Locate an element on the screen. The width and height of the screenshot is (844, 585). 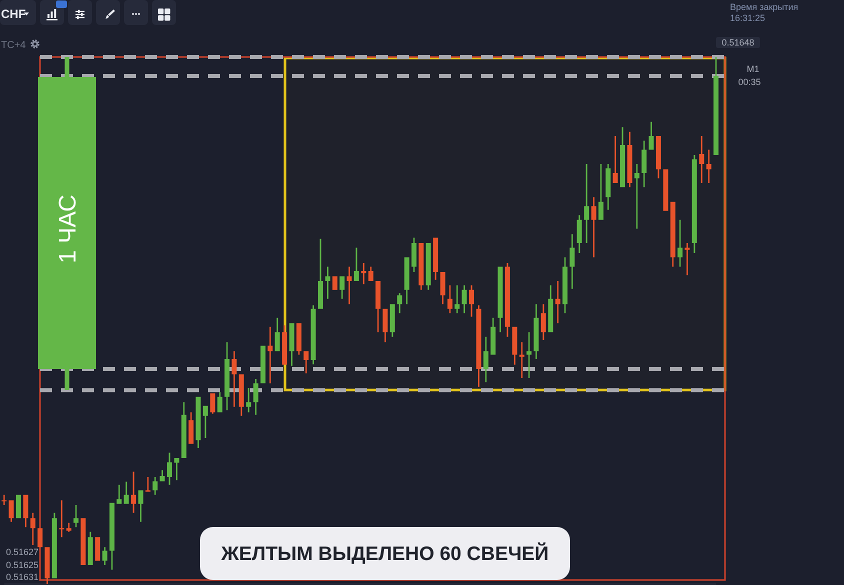
text: M1 is located at coordinates (753, 69).